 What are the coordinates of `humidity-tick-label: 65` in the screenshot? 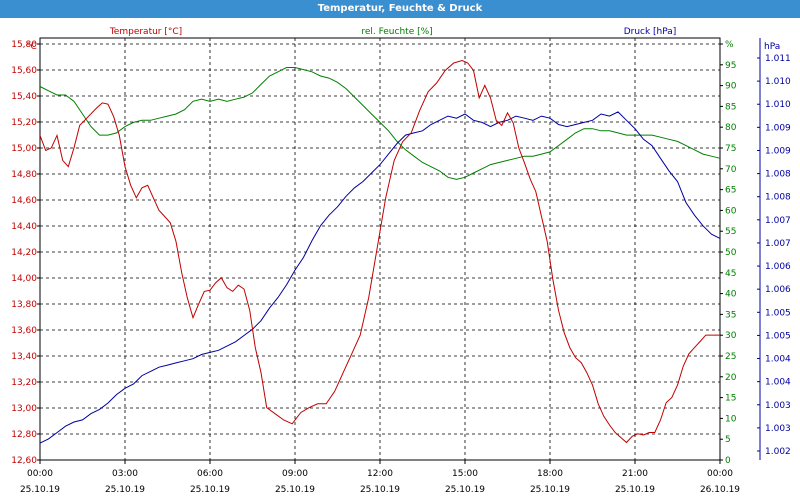 It's located at (730, 191).